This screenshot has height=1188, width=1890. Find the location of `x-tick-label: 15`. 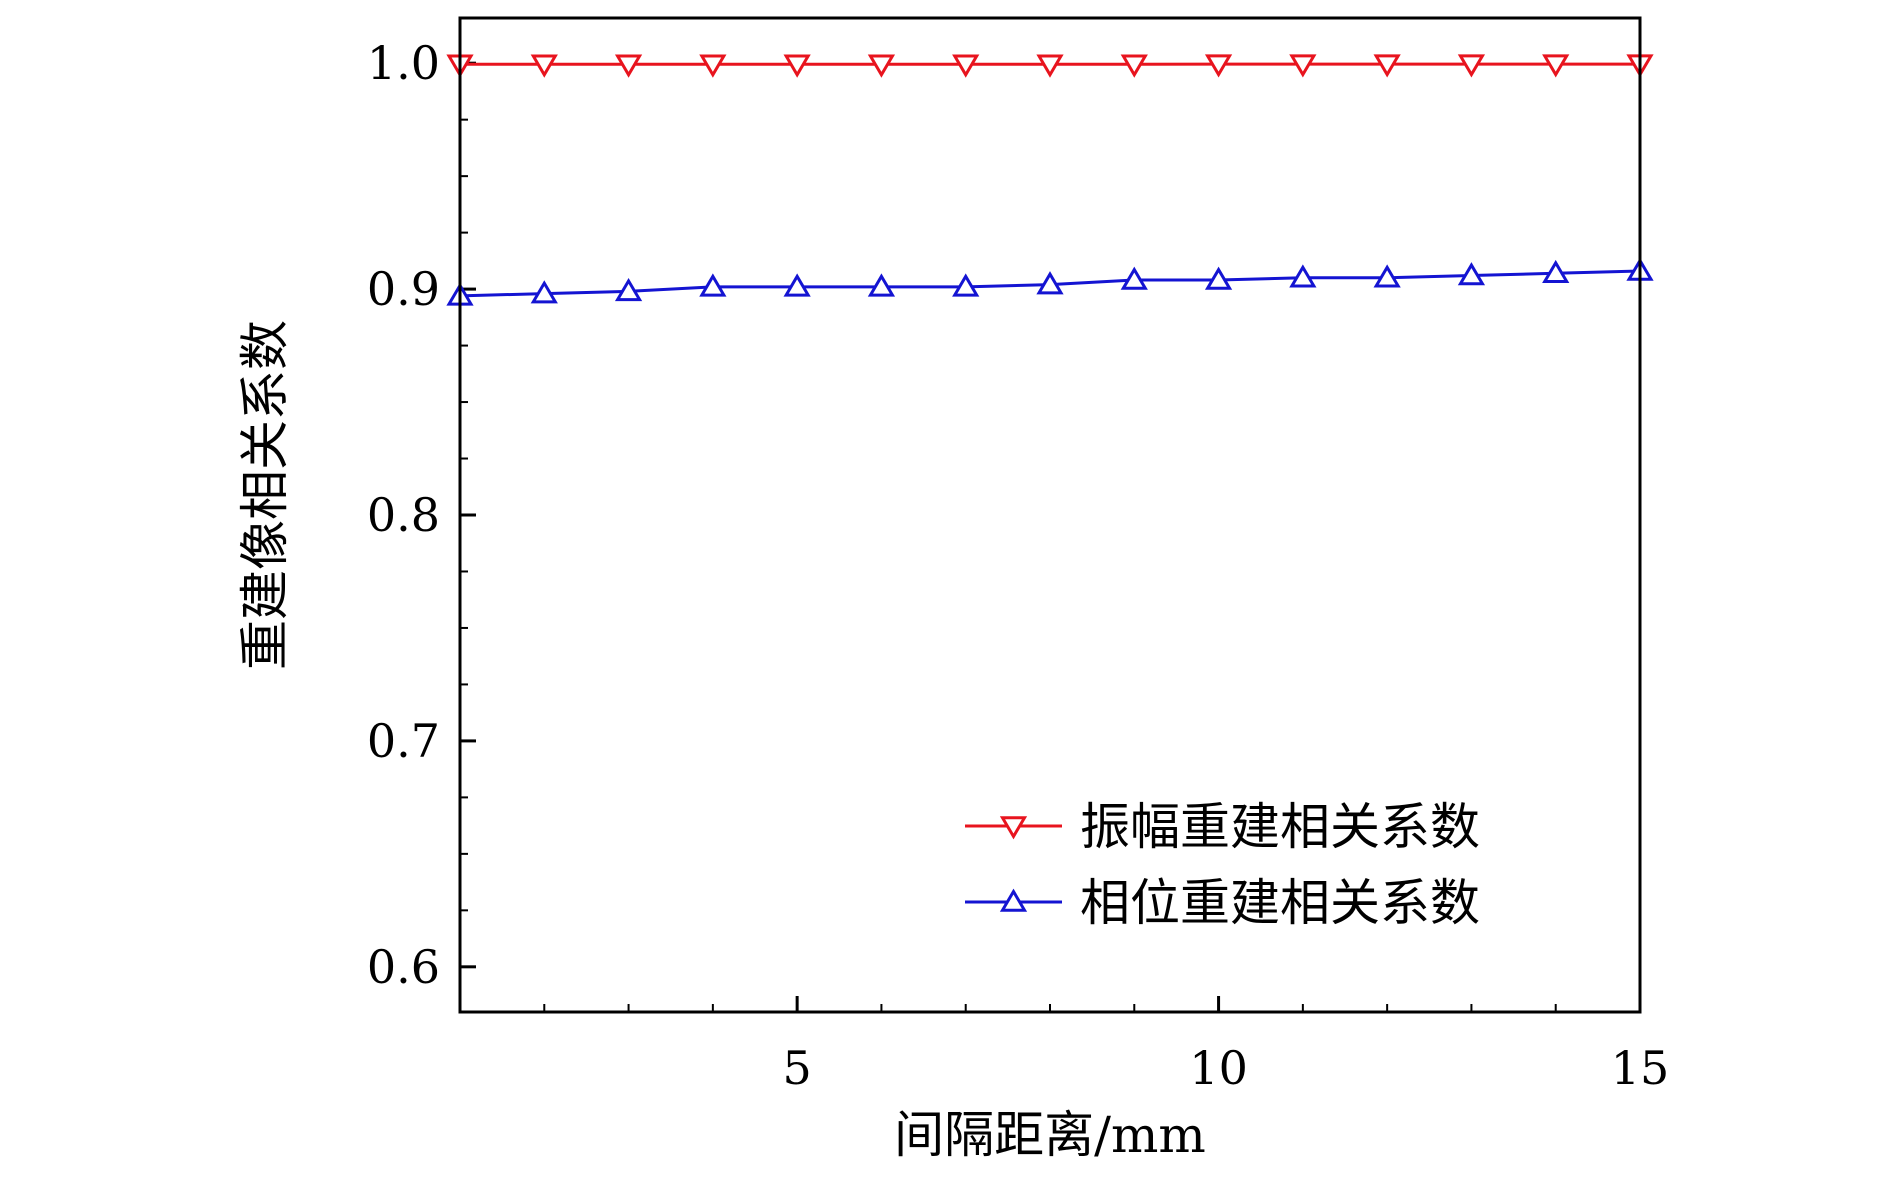

x-tick-label: 15 is located at coordinates (1640, 1068).